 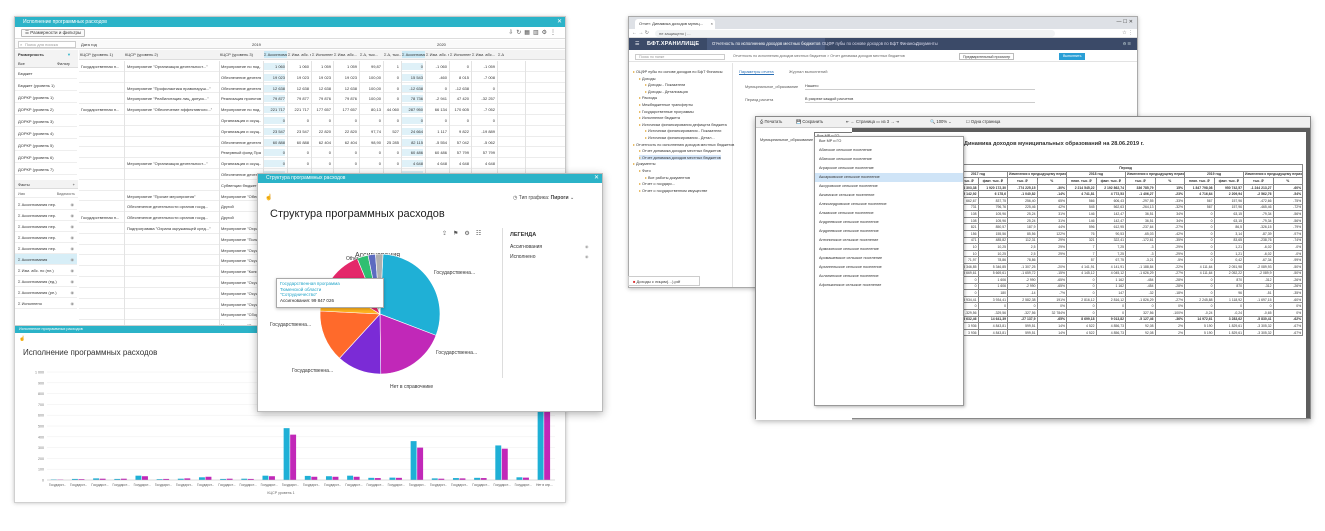 What do you see at coordinates (711, 23) in the screenshot?
I see `close-icon: ×` at bounding box center [711, 23].